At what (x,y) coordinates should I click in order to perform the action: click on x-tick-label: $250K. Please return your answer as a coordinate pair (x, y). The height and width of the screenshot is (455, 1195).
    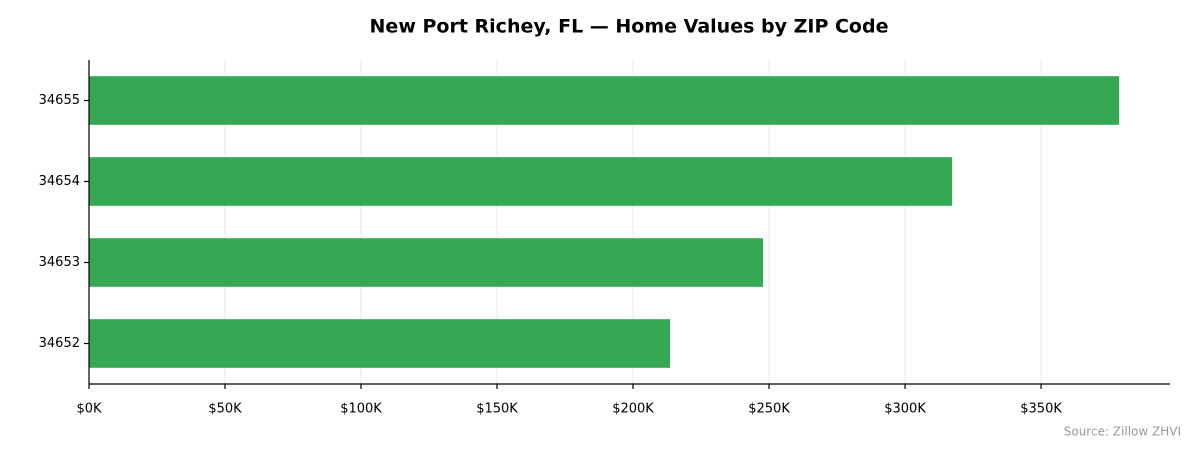
    Looking at the image, I should click on (769, 409).